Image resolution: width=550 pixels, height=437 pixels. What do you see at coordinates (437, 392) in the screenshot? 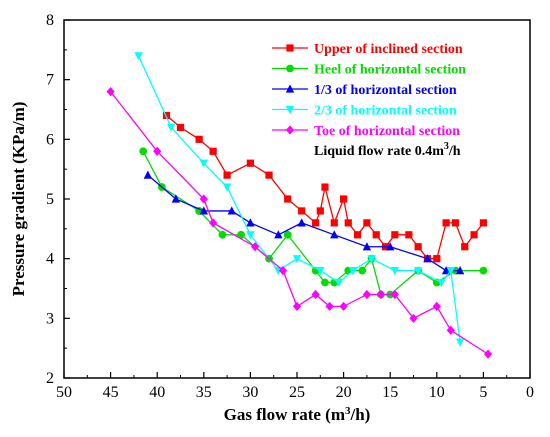
I see `x-tick-label: 10` at bounding box center [437, 392].